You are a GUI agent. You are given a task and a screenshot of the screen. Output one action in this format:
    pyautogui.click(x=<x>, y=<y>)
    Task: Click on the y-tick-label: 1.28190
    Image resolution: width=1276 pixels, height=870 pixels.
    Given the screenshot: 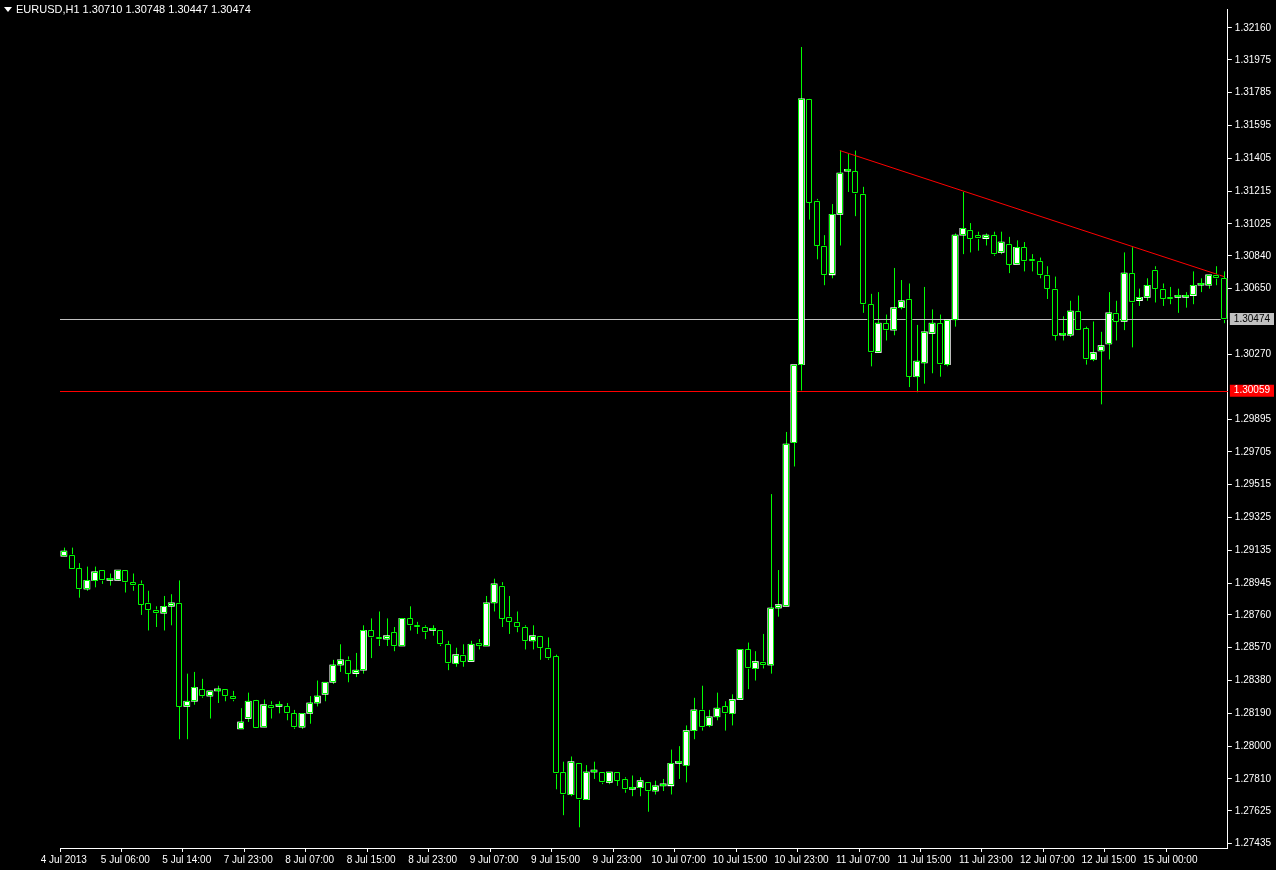 What is the action you would take?
    pyautogui.click(x=1253, y=713)
    